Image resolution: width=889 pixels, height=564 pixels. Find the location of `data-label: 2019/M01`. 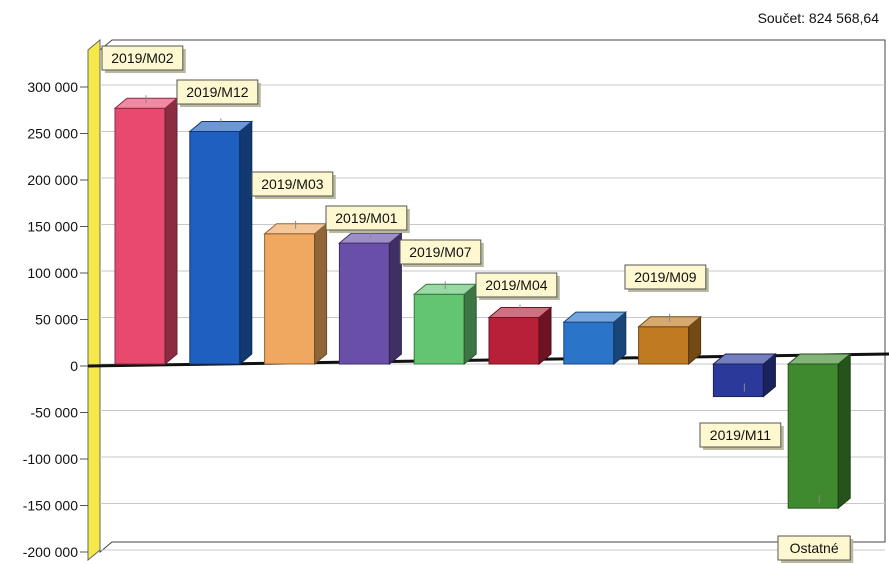

data-label: 2019/M01 is located at coordinates (366, 218).